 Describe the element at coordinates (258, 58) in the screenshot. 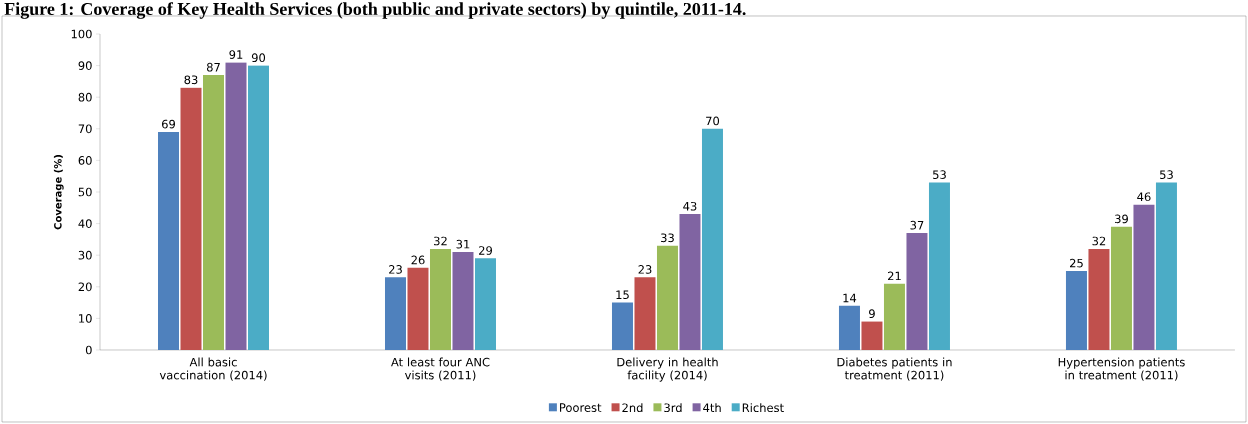

I see `data-label: 90` at that location.